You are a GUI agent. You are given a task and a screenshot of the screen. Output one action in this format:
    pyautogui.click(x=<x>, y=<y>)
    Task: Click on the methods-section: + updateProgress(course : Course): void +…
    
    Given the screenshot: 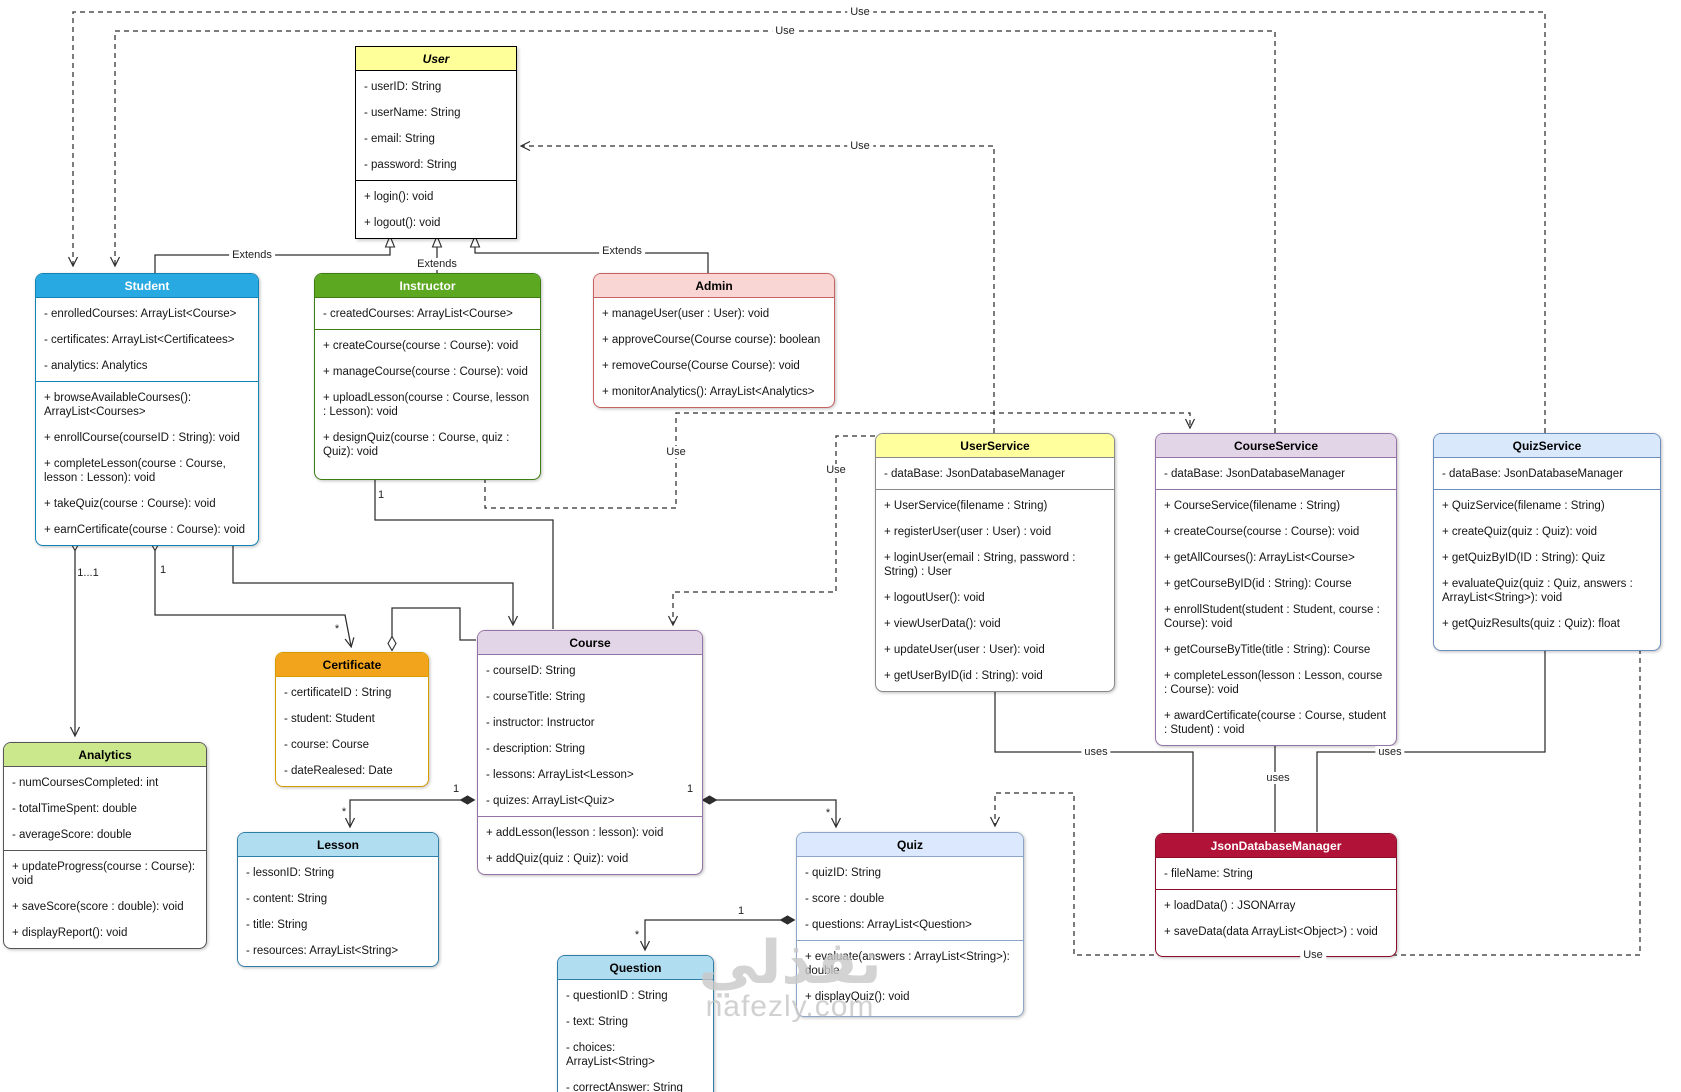 What is the action you would take?
    pyautogui.click(x=105, y=899)
    